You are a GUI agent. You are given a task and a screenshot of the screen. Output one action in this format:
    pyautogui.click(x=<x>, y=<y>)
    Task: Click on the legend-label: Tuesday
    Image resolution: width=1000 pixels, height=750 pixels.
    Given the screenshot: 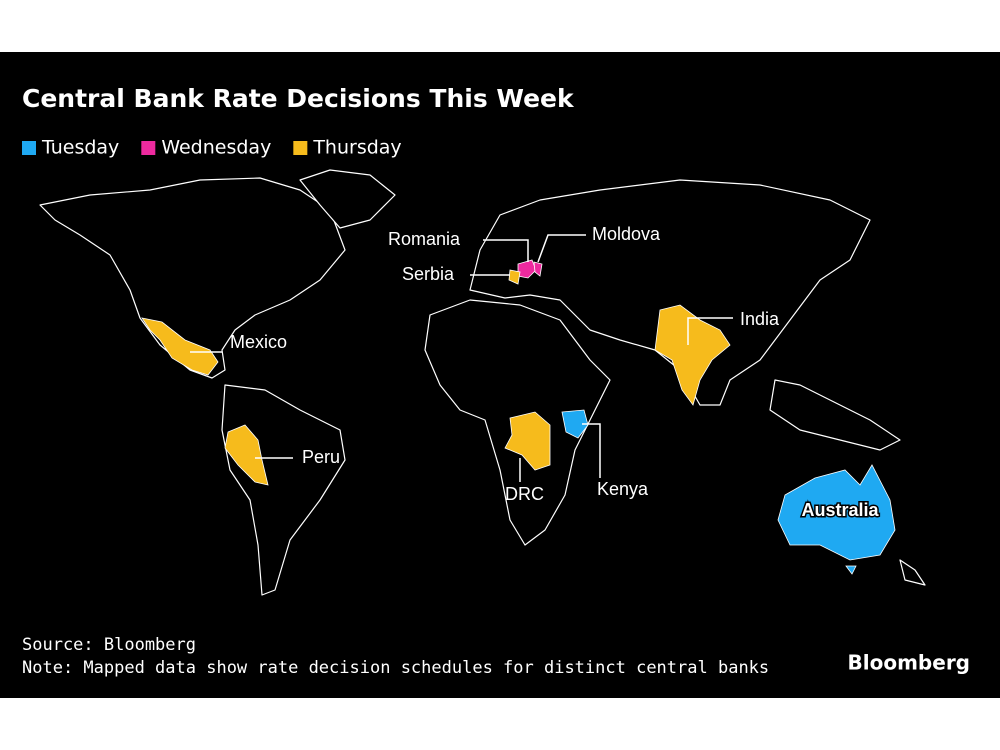 What is the action you would take?
    pyautogui.click(x=80, y=148)
    